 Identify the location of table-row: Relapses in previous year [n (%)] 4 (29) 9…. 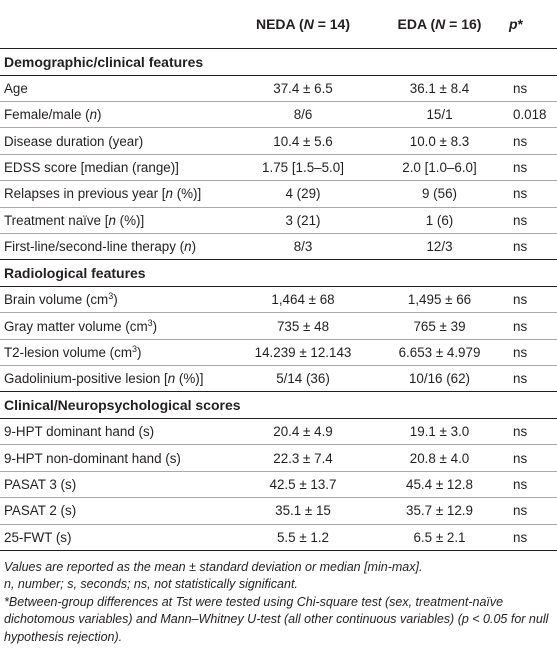
(278, 194).